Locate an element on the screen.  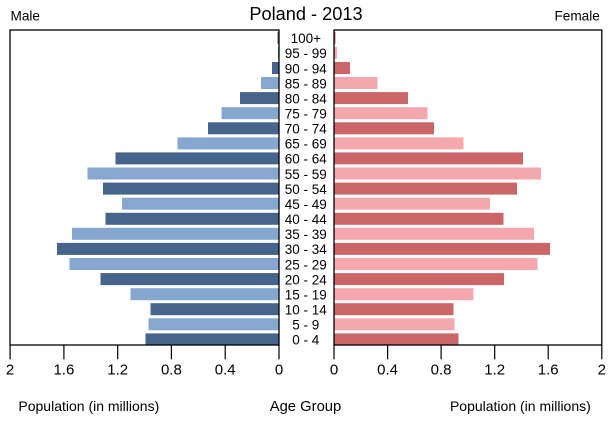
svg-text: 0 - 4 is located at coordinates (306, 340).